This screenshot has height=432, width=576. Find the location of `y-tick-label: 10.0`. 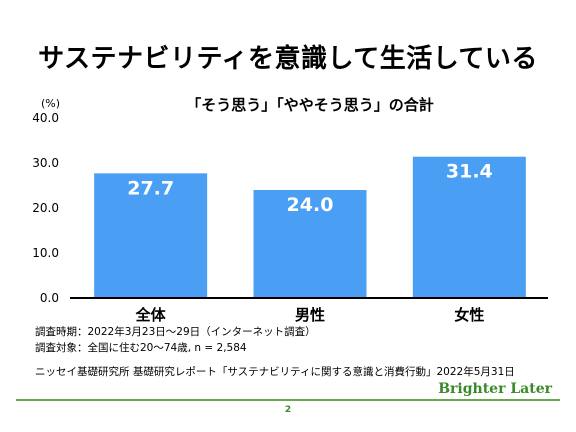

y-tick-label: 10.0 is located at coordinates (45, 253).